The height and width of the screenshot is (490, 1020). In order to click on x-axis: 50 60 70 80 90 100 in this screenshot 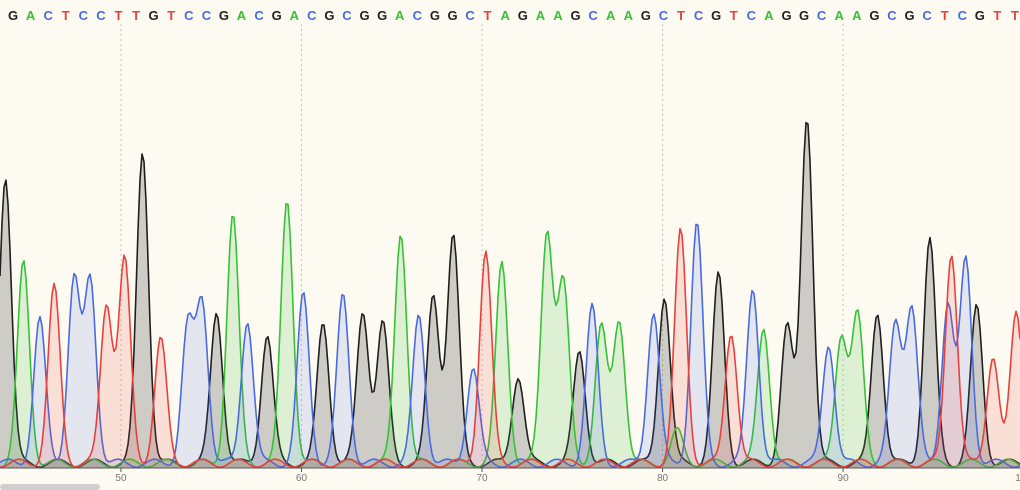, I will do `click(510, 475)`.